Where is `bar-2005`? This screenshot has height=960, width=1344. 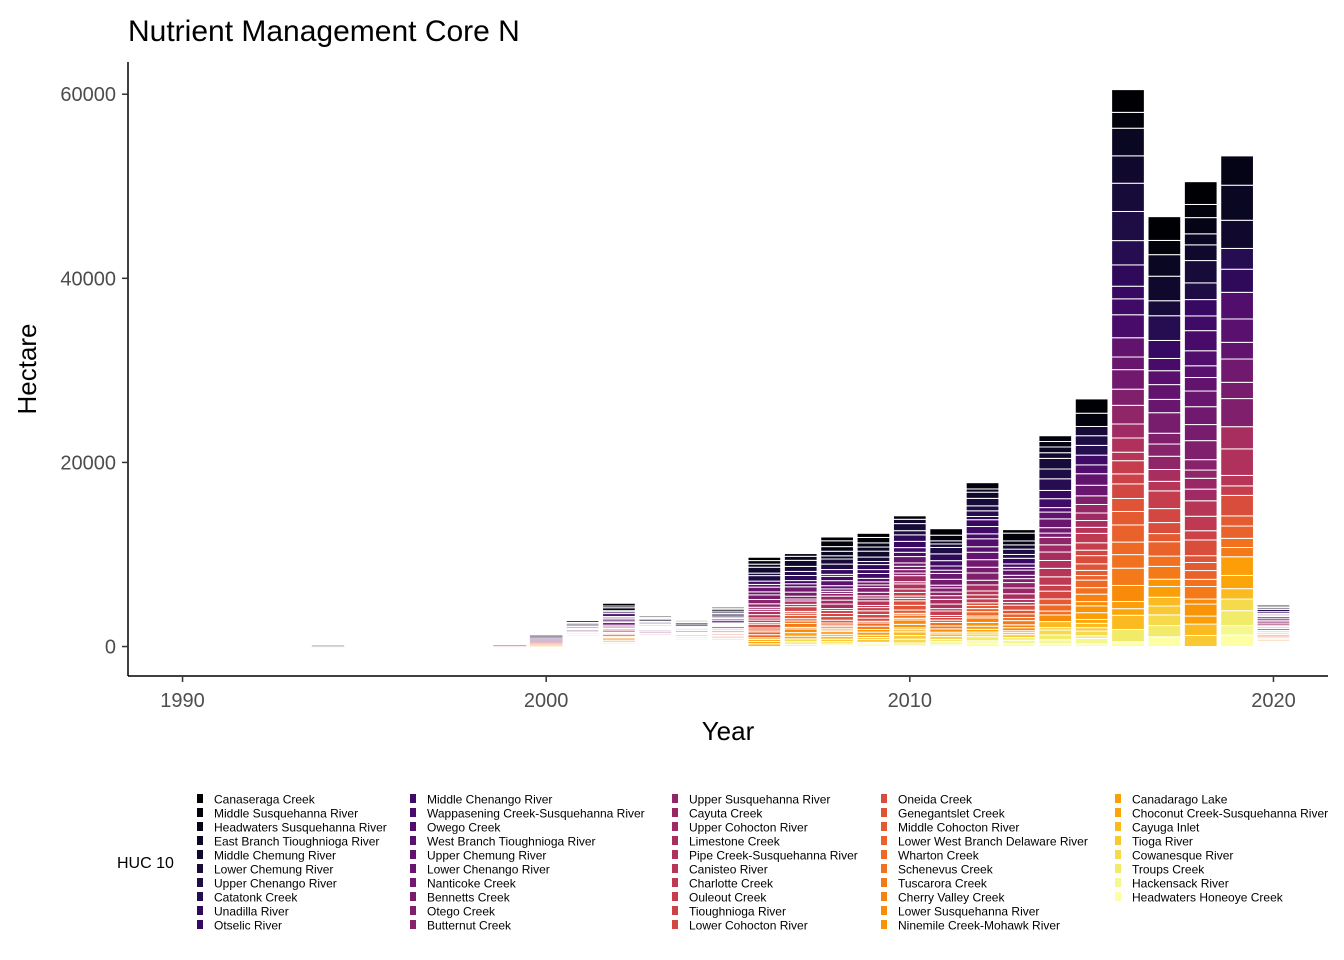 bar-2005 is located at coordinates (728, 627).